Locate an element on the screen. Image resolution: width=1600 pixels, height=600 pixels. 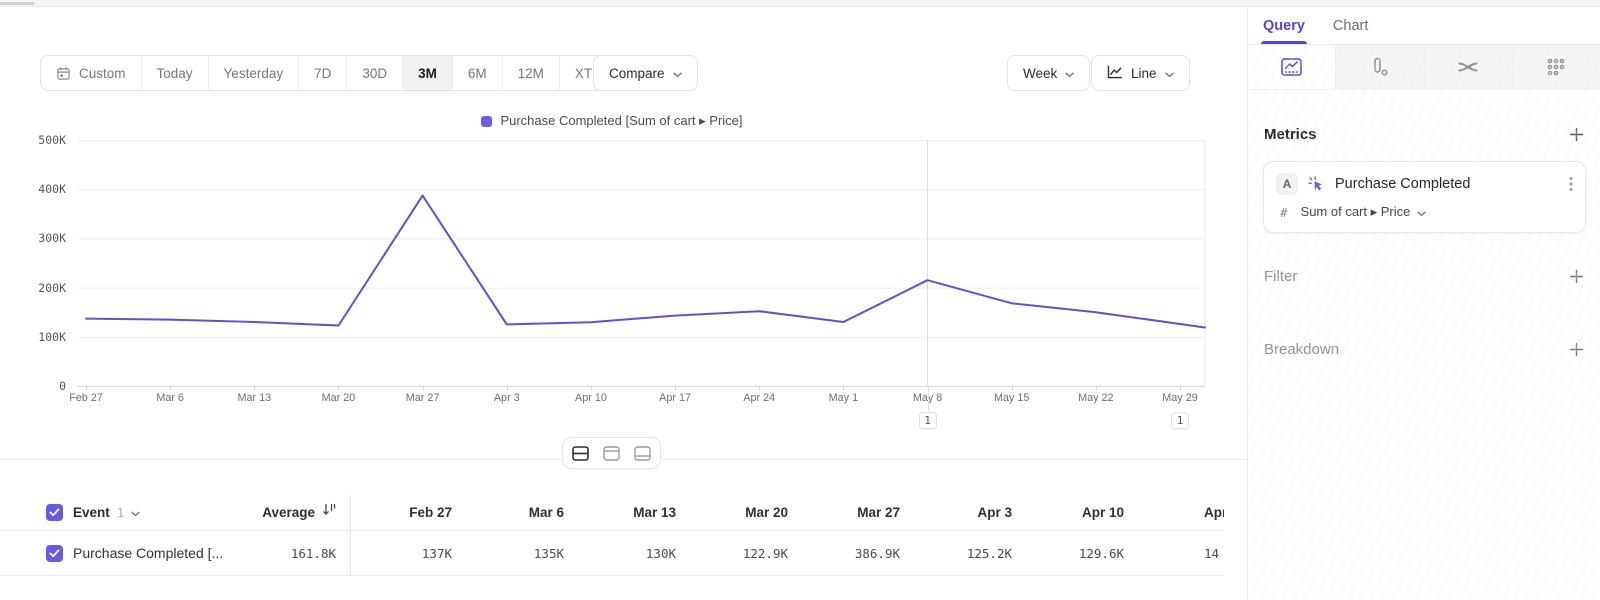
row-date-value: 386.9K is located at coordinates (877, 553).